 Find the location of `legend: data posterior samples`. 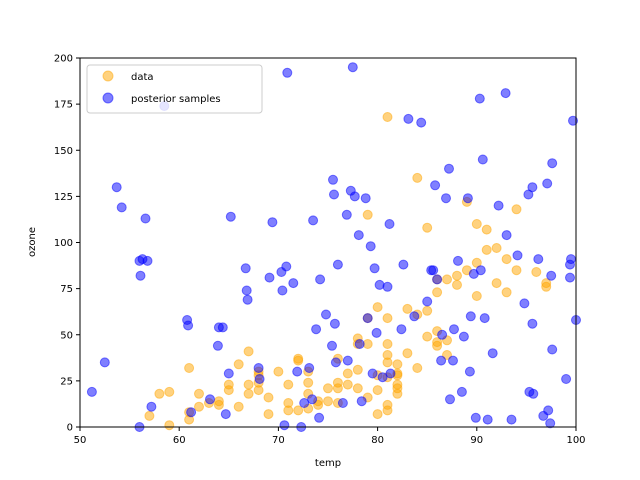

legend: data posterior samples is located at coordinates (174, 89).